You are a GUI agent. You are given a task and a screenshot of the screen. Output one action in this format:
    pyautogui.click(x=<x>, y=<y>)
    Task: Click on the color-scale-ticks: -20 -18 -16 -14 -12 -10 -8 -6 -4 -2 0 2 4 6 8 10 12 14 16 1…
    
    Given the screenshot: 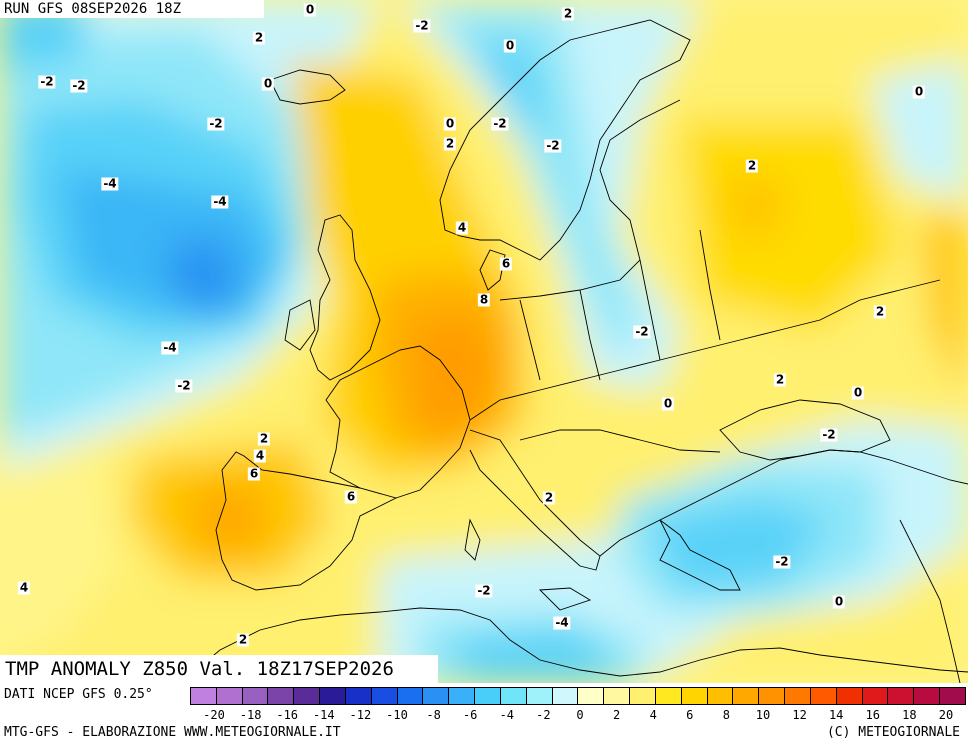 What is the action you would take?
    pyautogui.click(x=578, y=715)
    